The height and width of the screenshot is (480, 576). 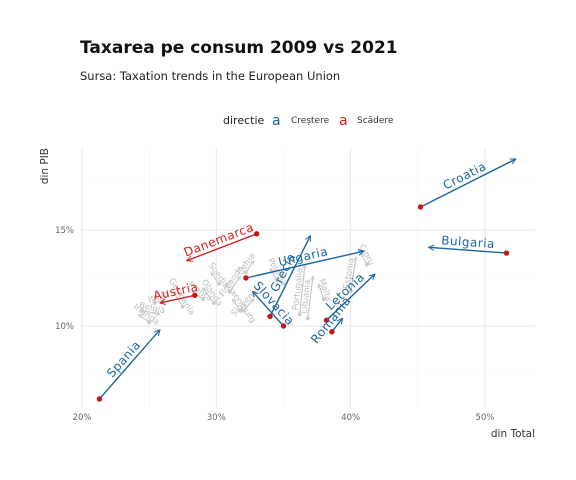 What do you see at coordinates (337, 325) in the screenshot?
I see `arrow-romania` at bounding box center [337, 325].